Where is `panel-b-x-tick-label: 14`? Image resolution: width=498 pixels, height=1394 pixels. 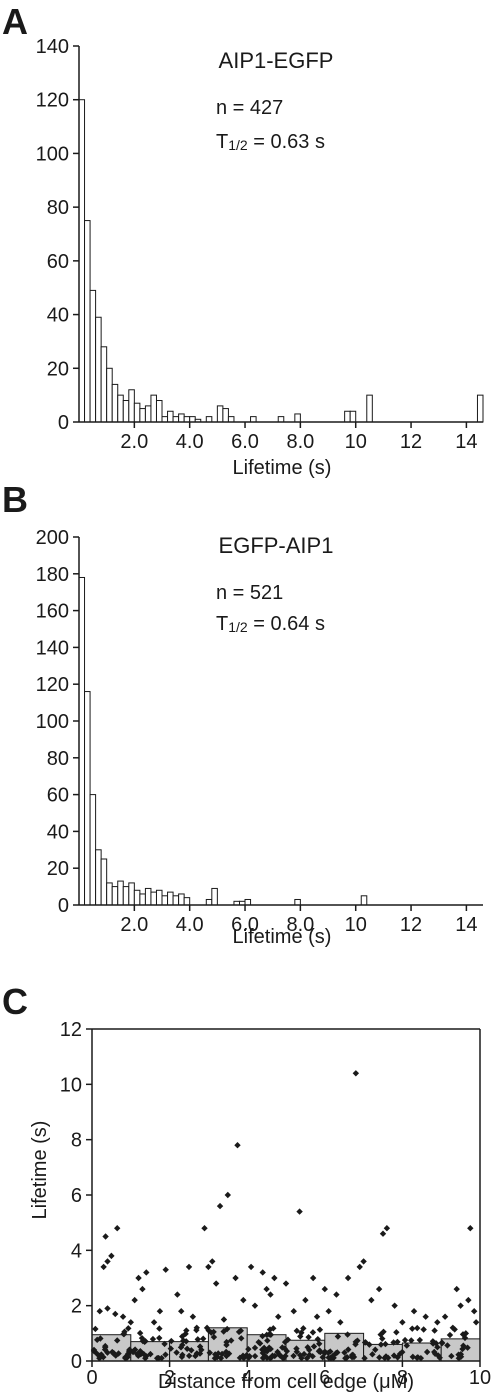 panel-b-x-tick-label: 14 is located at coordinates (466, 925).